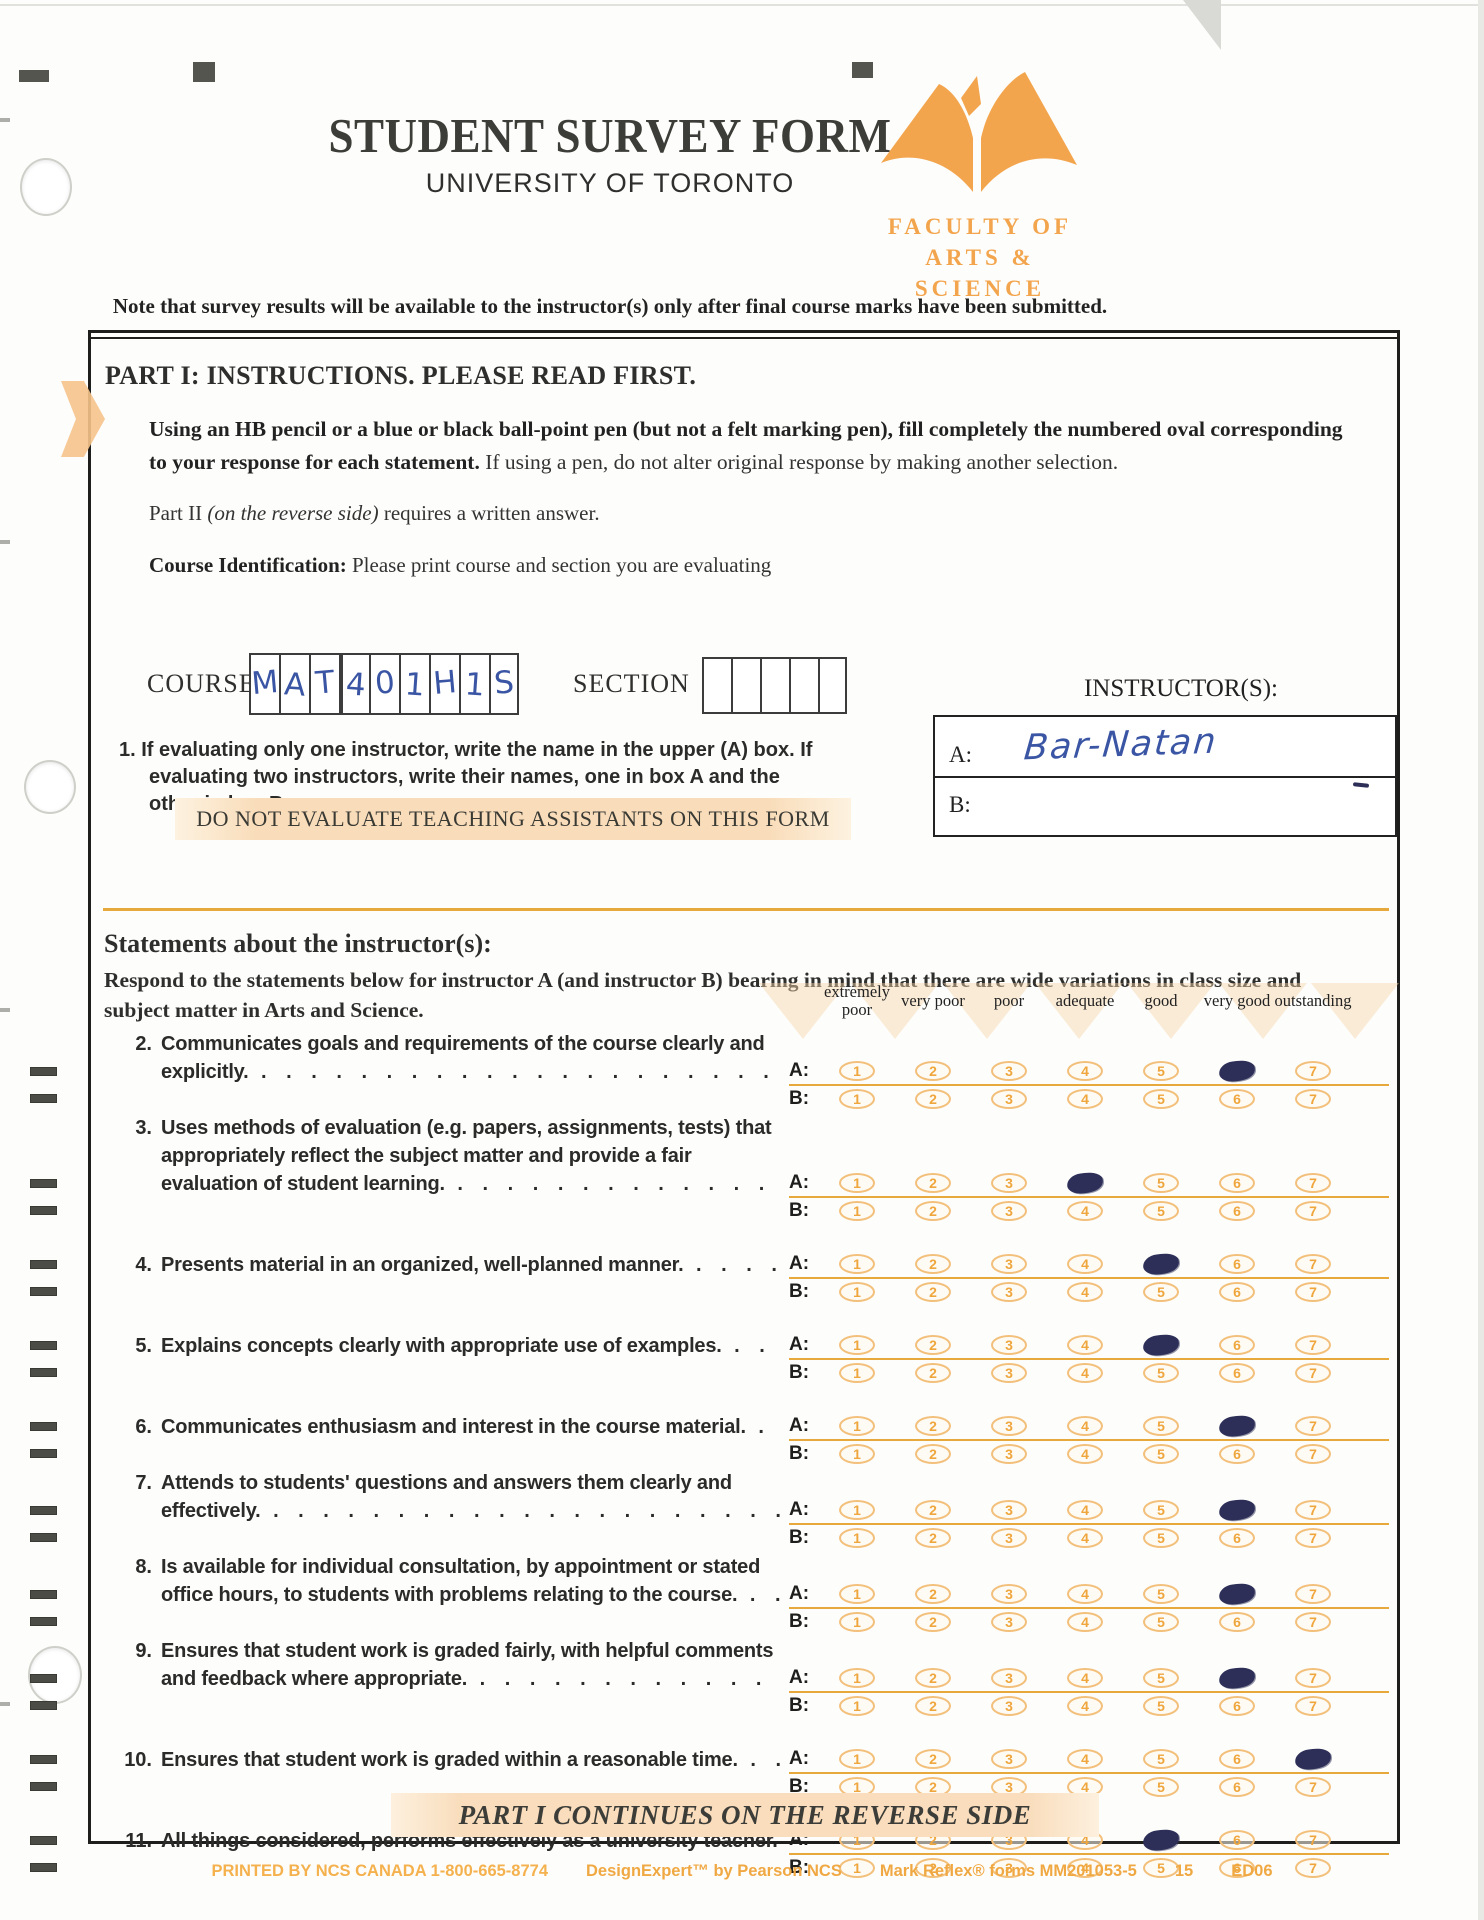  Describe the element at coordinates (444, 684) in the screenshot. I see `course-cell: H` at that location.